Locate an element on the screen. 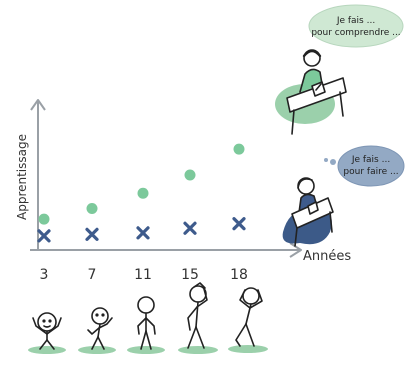 The width and height of the screenshot is (411, 368). x-tick-label-3: 3 is located at coordinates (44, 275).